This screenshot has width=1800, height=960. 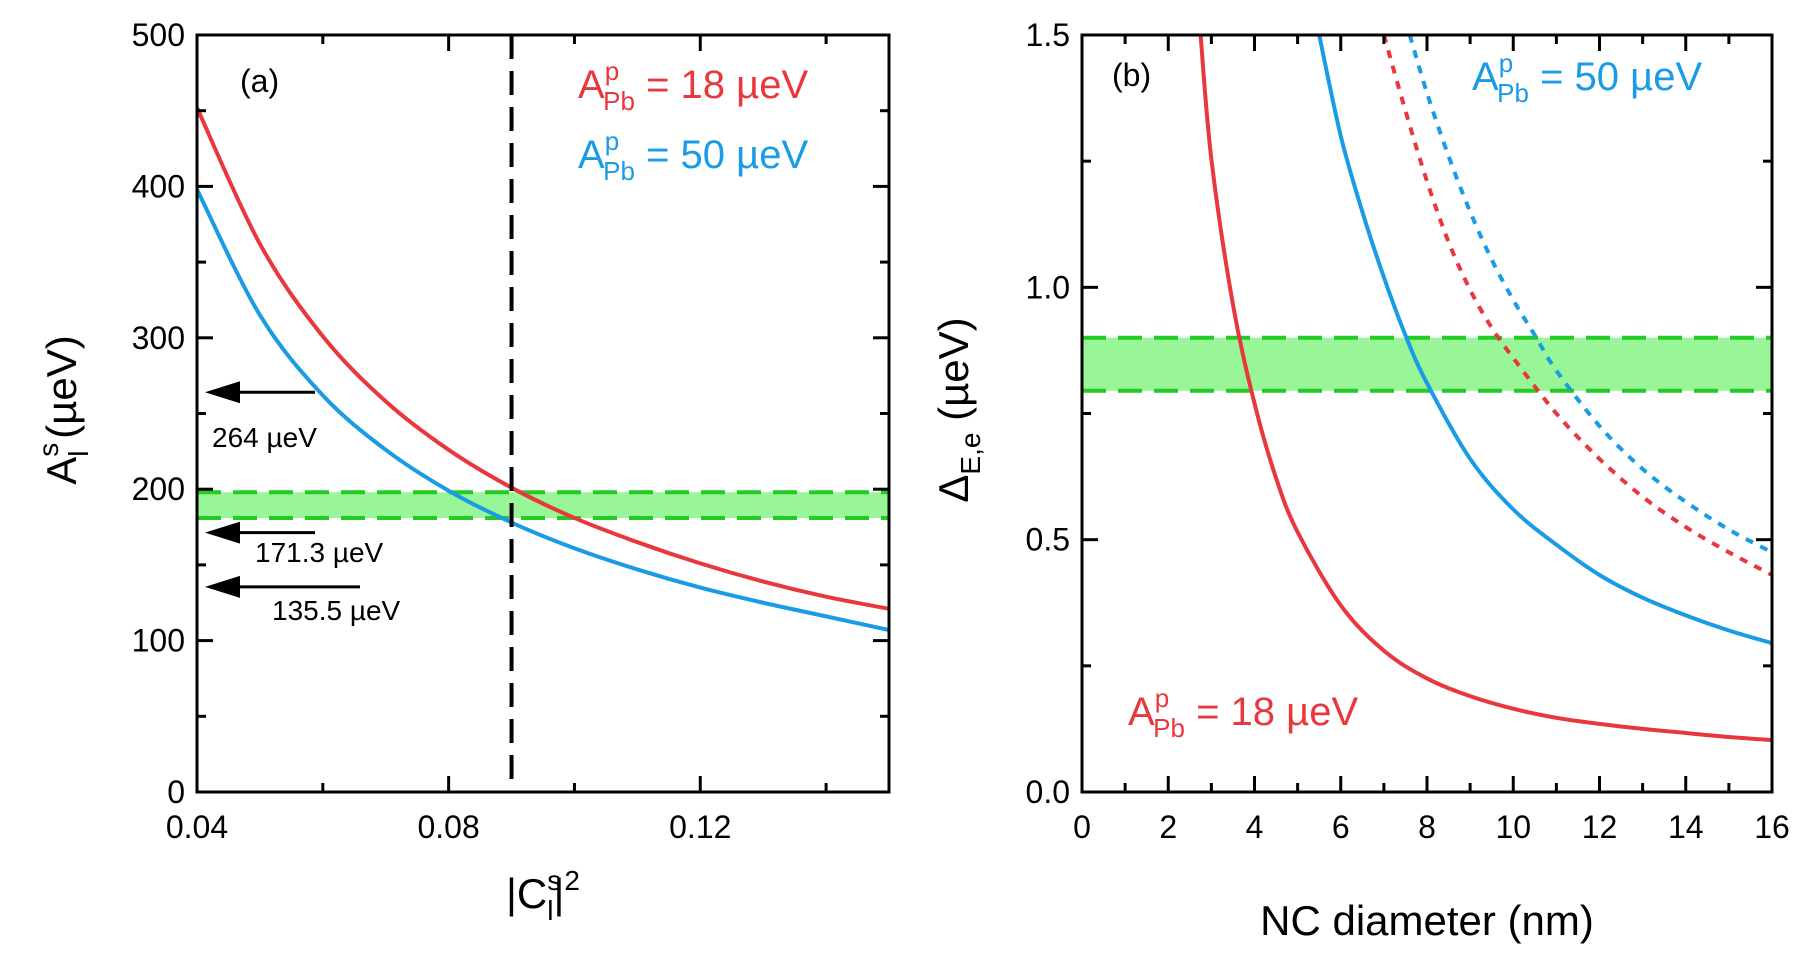 I want to click on panel-a-arrows, so click(x=282, y=489).